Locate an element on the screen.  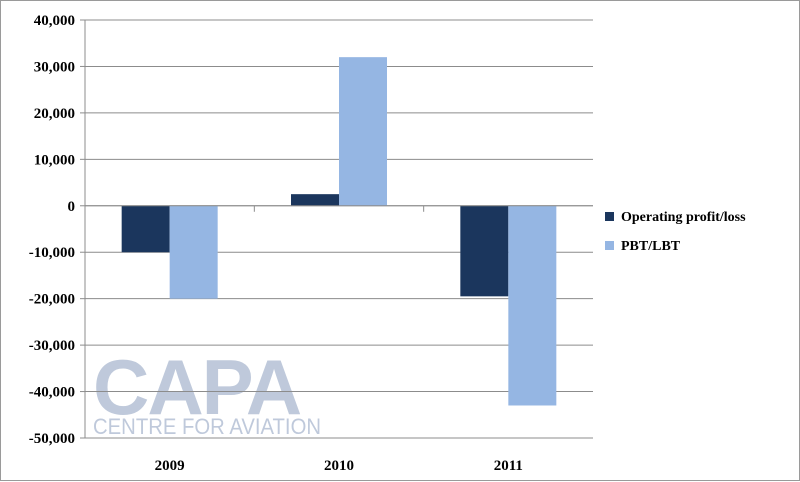
capa-watermark: CAPA CENTRE FOR AVIATION is located at coordinates (207, 391).